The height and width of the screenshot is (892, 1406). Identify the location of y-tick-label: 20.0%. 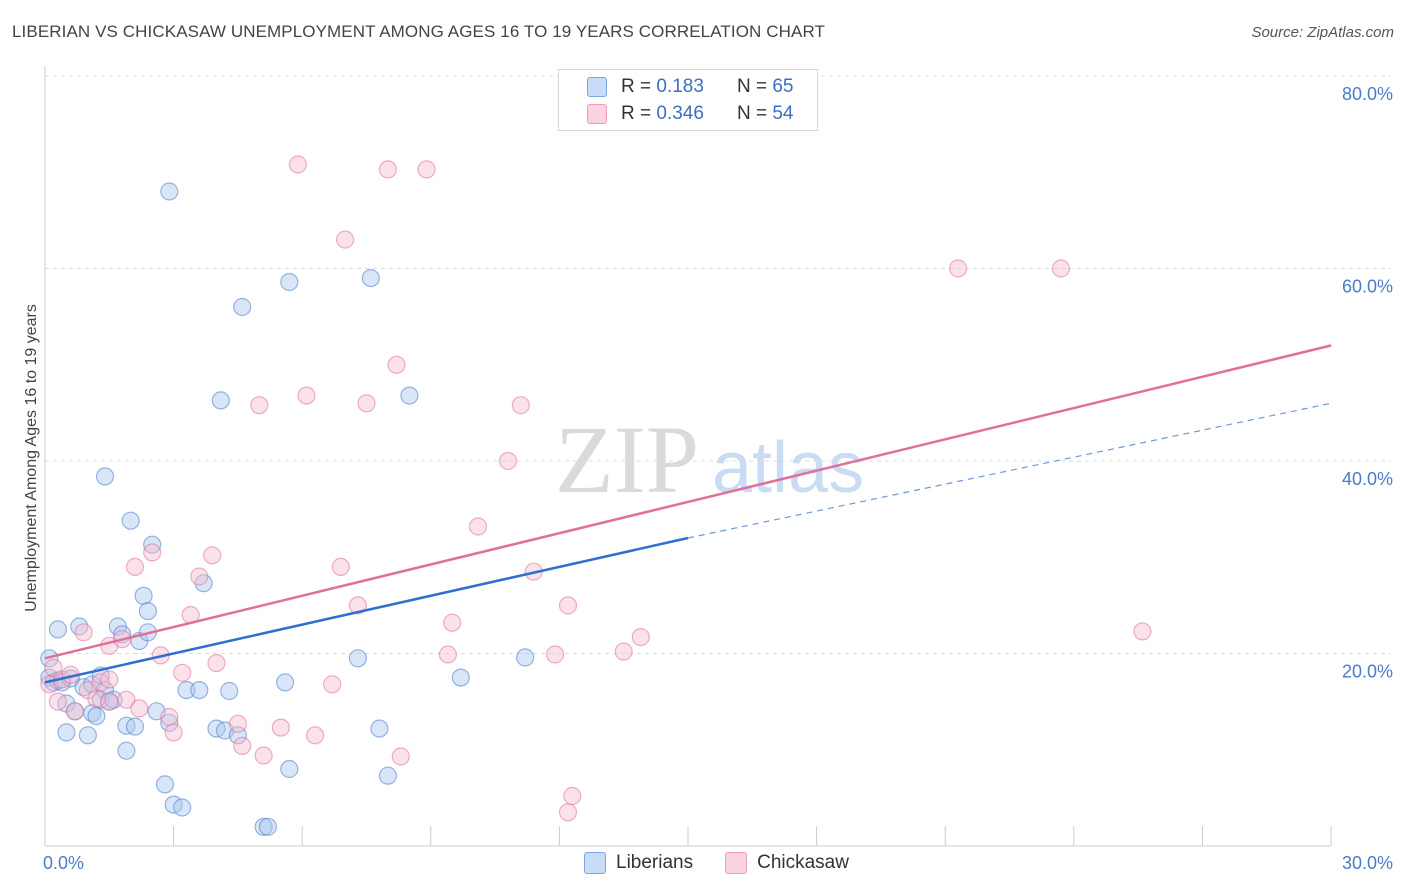
(1367, 672).